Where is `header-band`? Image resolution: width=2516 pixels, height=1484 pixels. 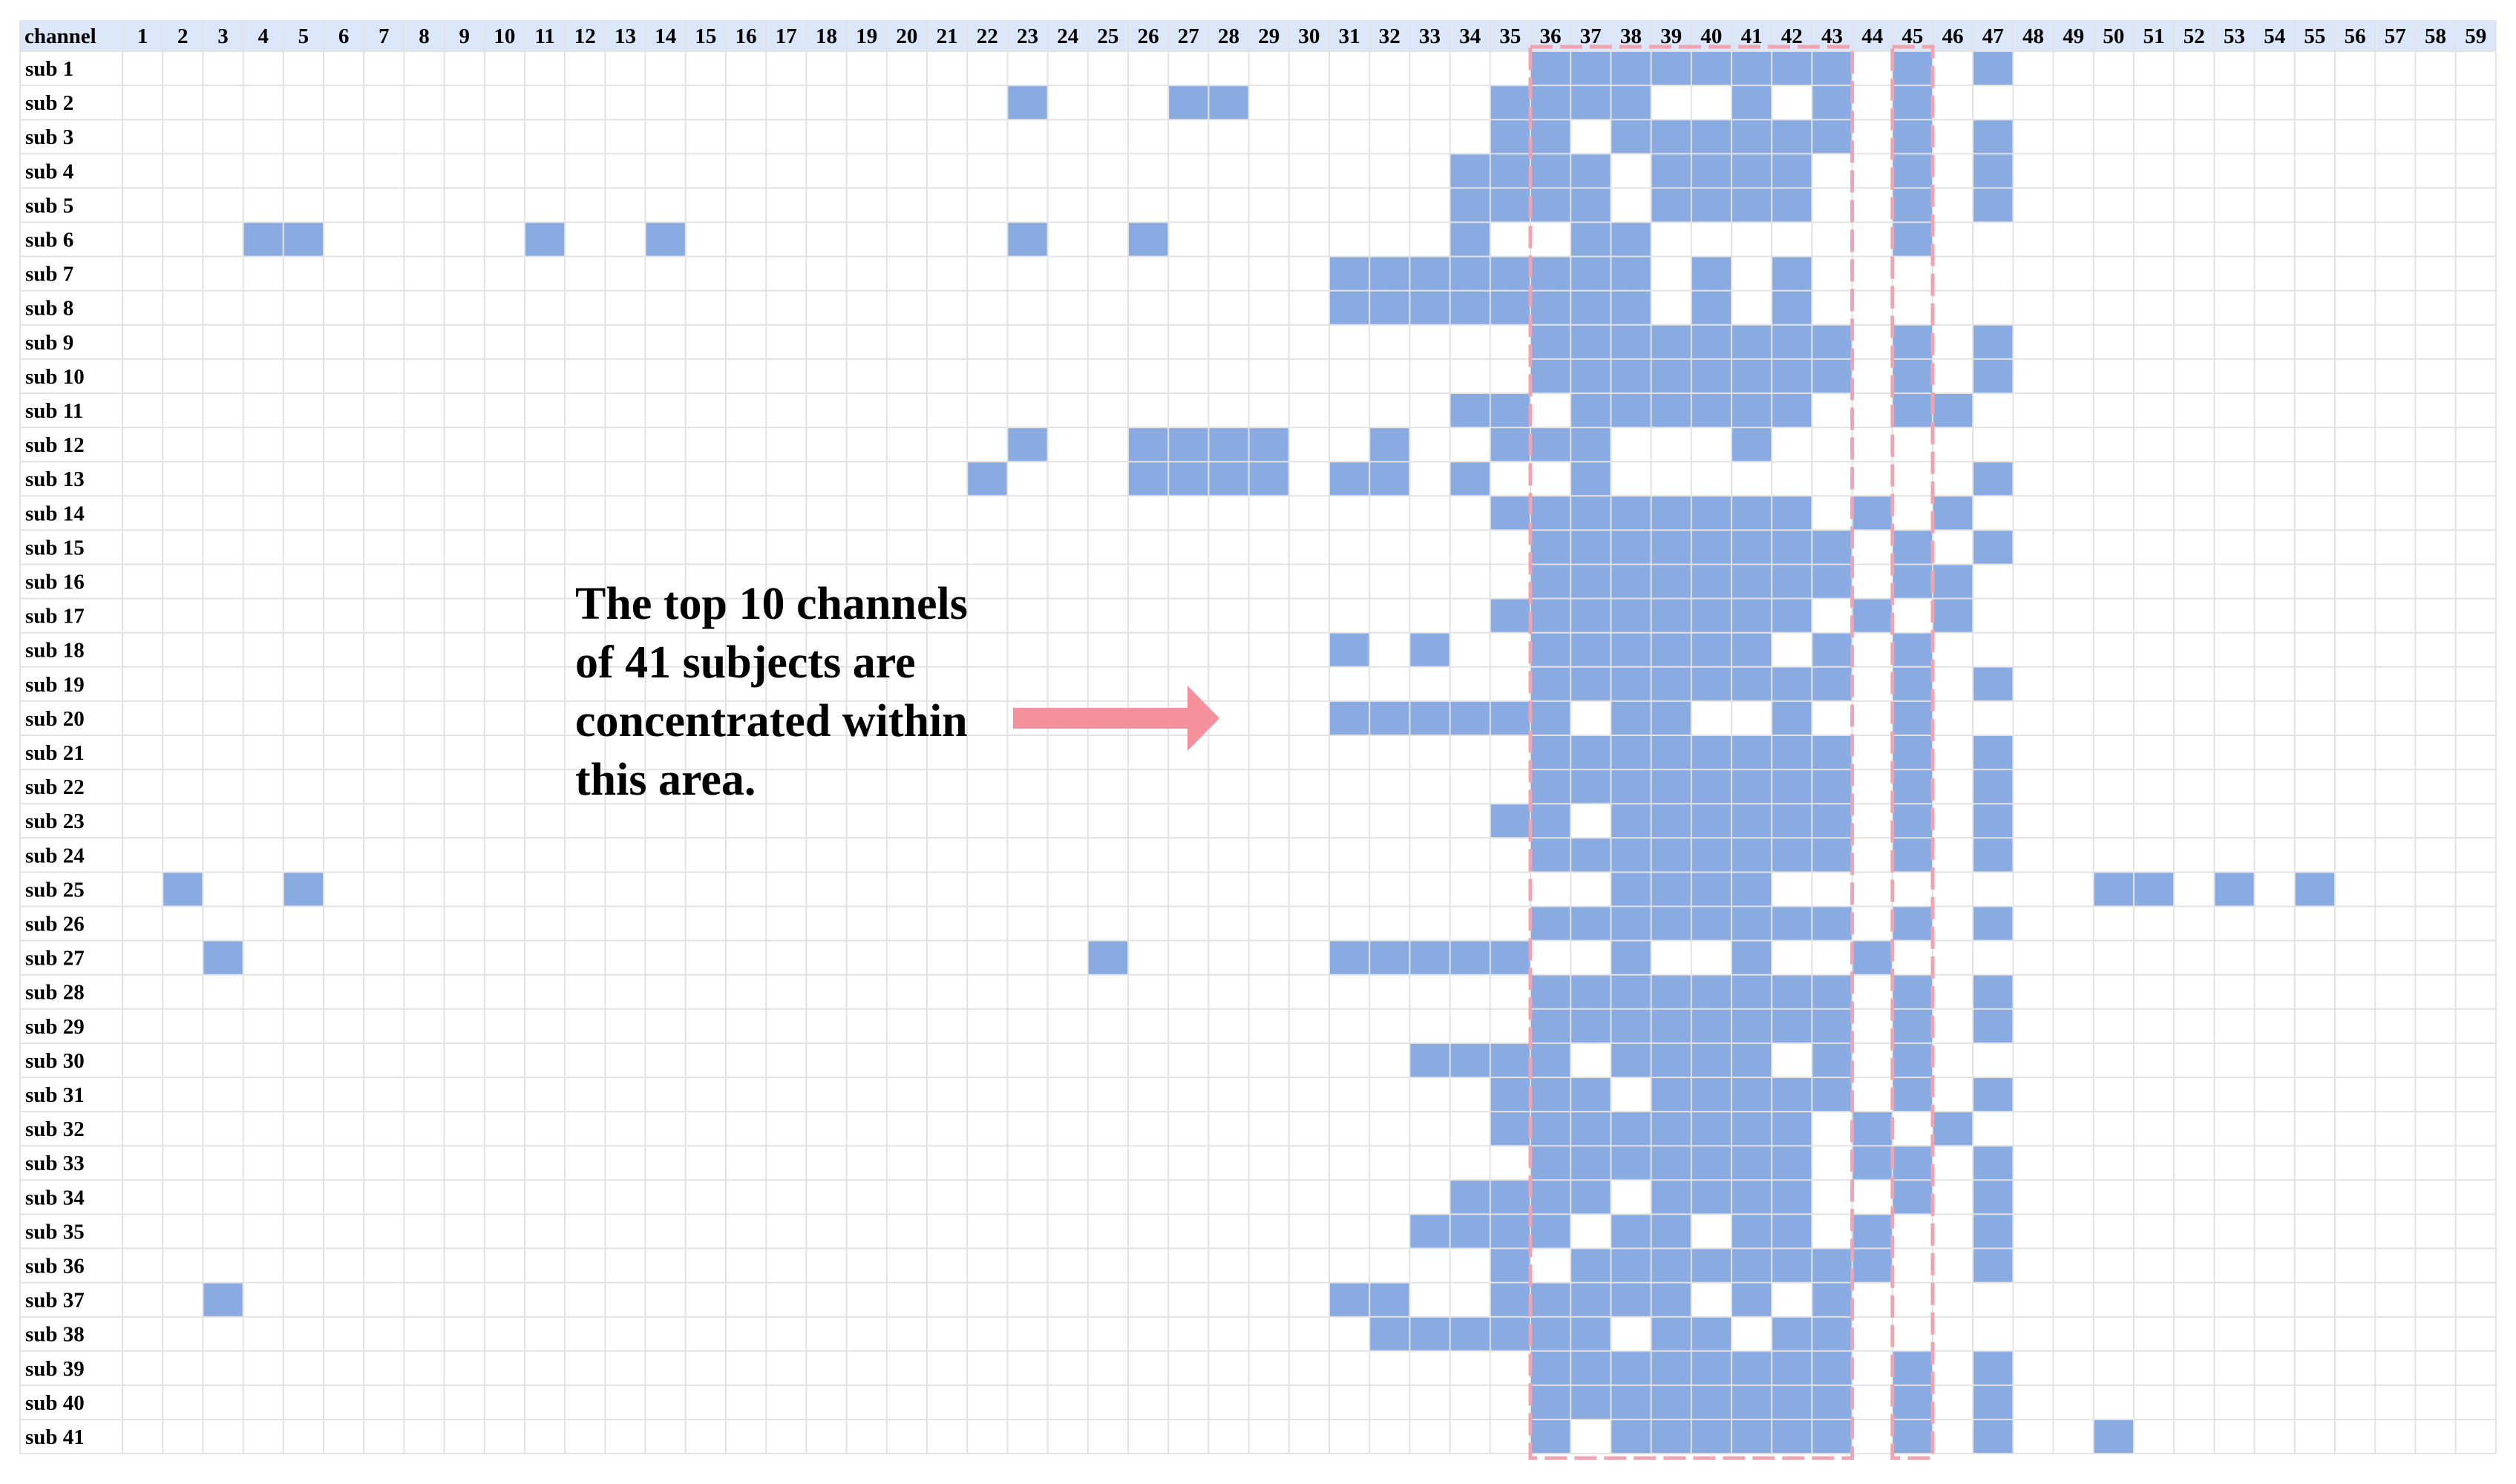 header-band is located at coordinates (1258, 35).